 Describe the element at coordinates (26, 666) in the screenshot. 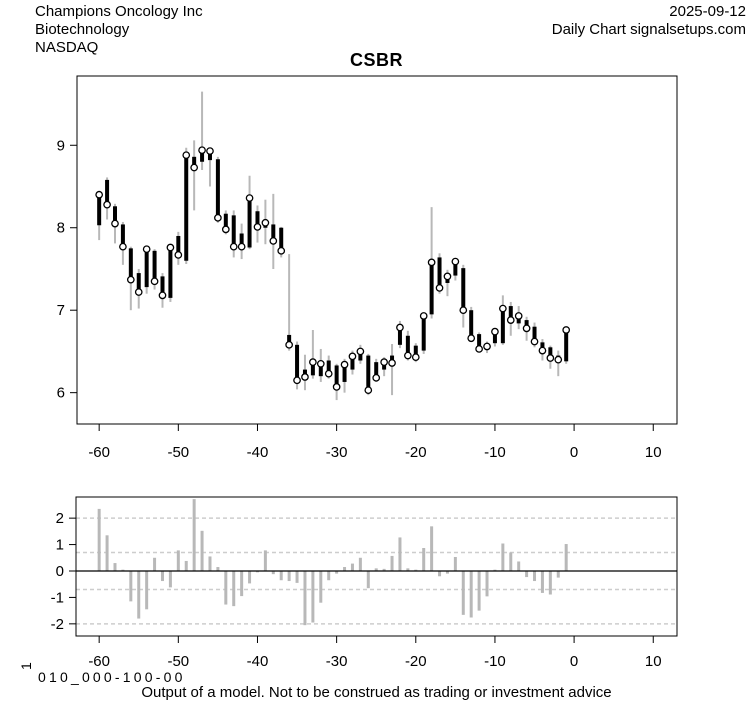

I see `panel-axis-label: 1` at that location.